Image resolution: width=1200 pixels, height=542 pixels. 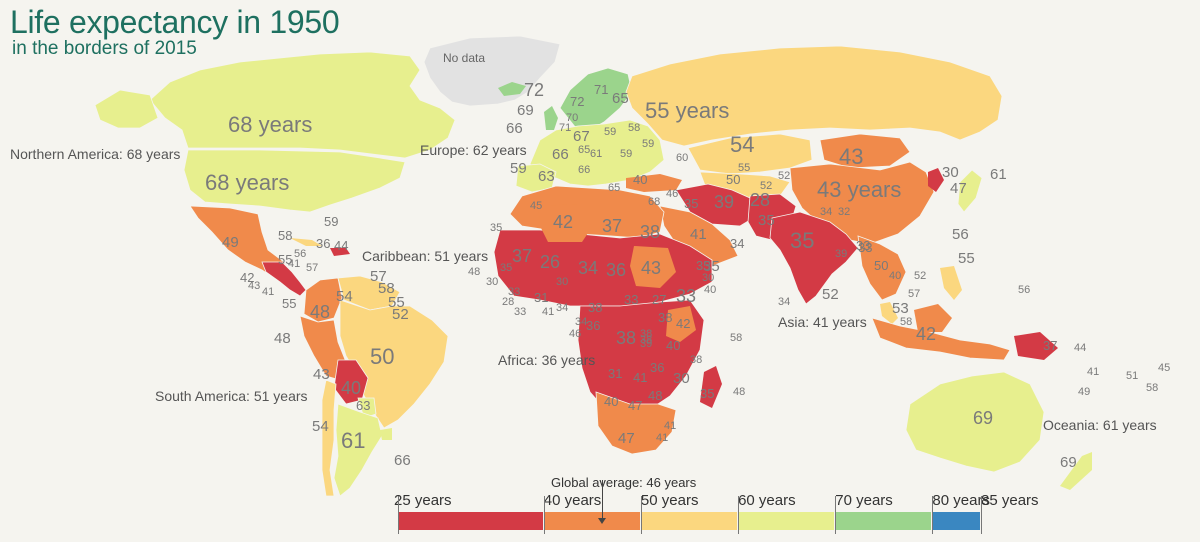 What do you see at coordinates (826, 212) in the screenshot?
I see `country-value-nepal: 34` at bounding box center [826, 212].